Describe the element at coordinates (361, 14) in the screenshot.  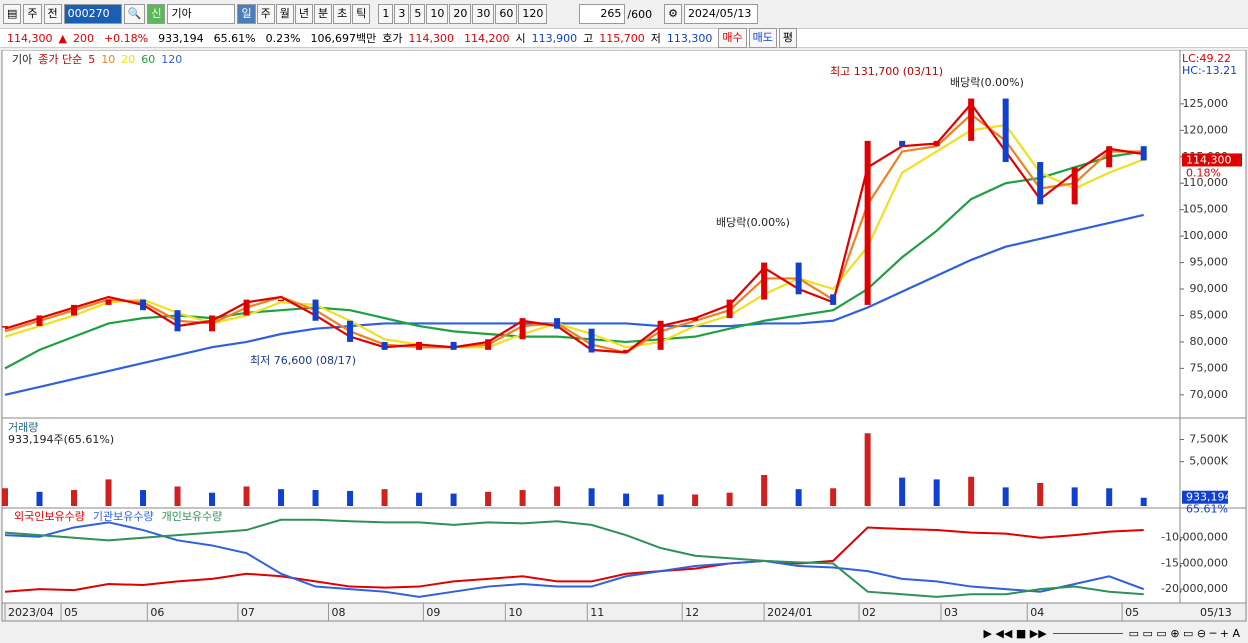
I see `unit-btn: 틱` at that location.